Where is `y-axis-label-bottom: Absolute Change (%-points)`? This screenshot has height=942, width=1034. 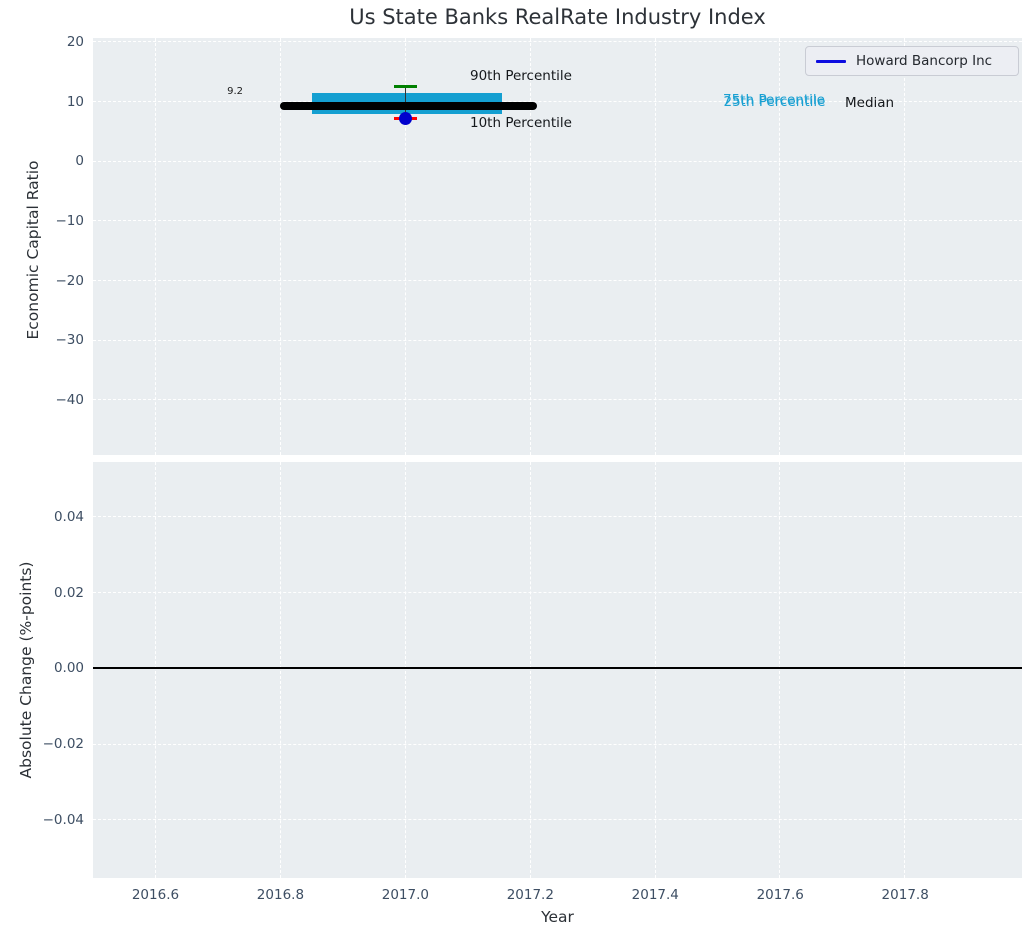 y-axis-label-bottom: Absolute Change (%-points) is located at coordinates (26, 670).